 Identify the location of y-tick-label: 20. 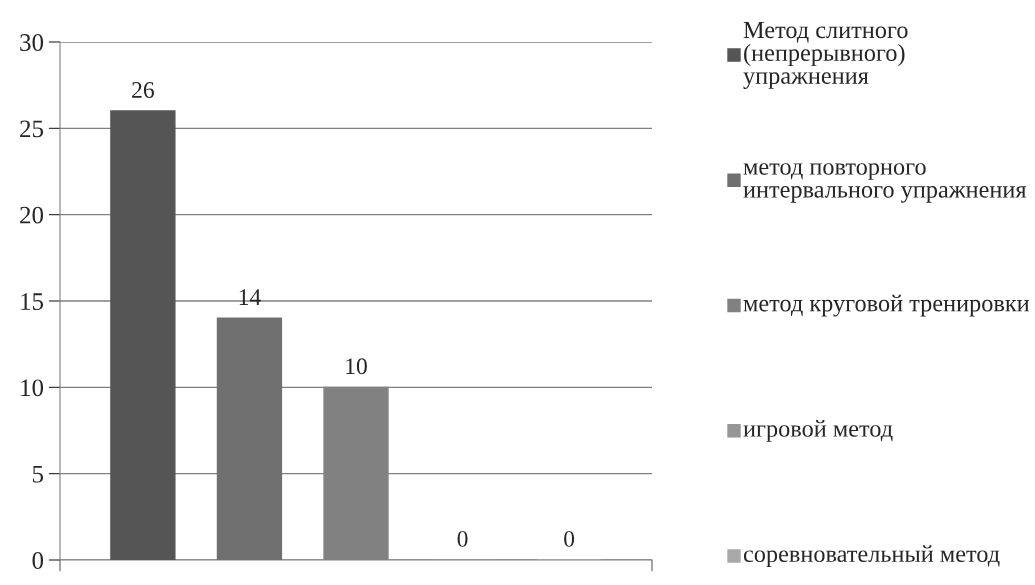
(32, 215).